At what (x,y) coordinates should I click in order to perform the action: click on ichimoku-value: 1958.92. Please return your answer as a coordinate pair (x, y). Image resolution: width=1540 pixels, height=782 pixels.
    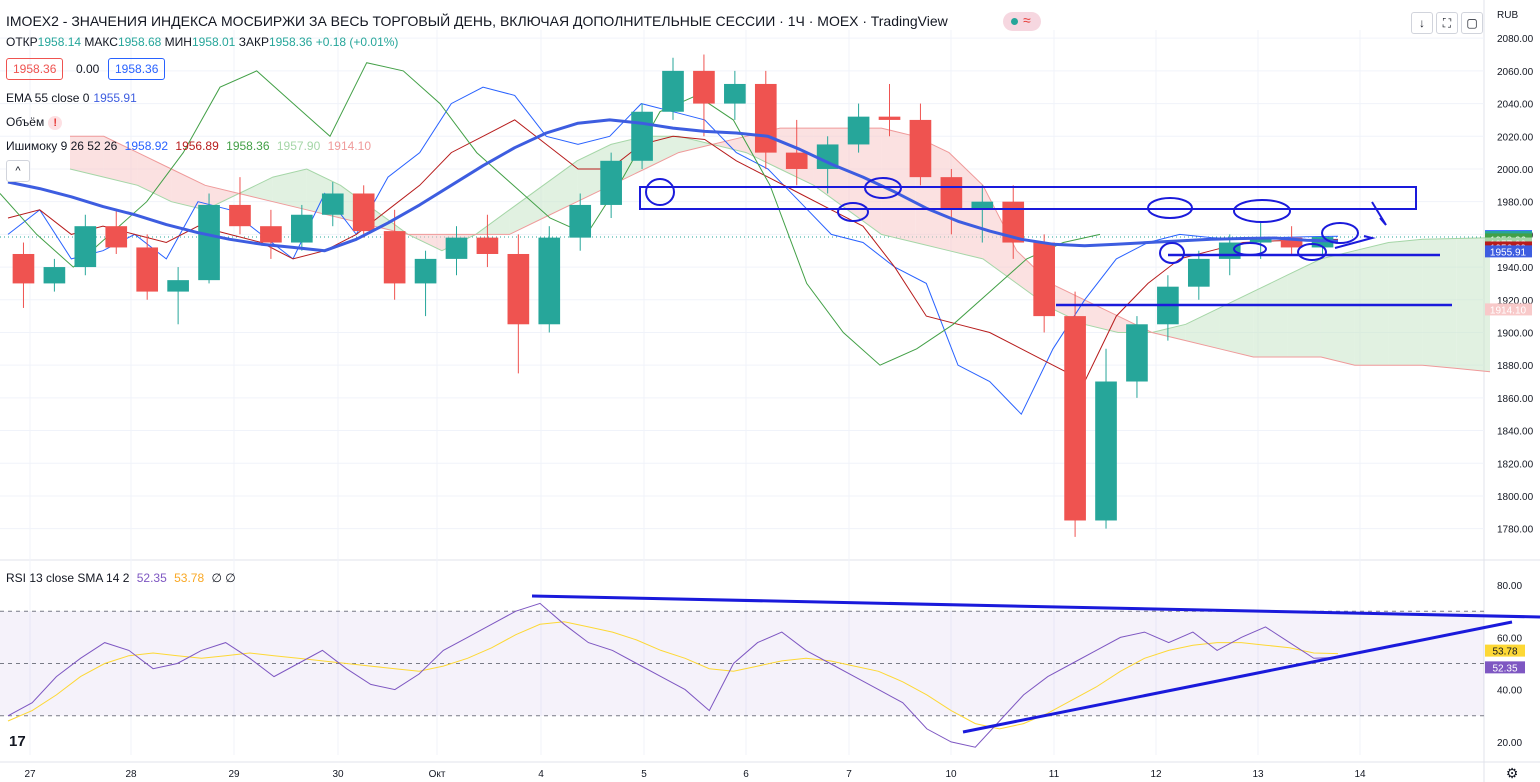
    Looking at the image, I should click on (146, 146).